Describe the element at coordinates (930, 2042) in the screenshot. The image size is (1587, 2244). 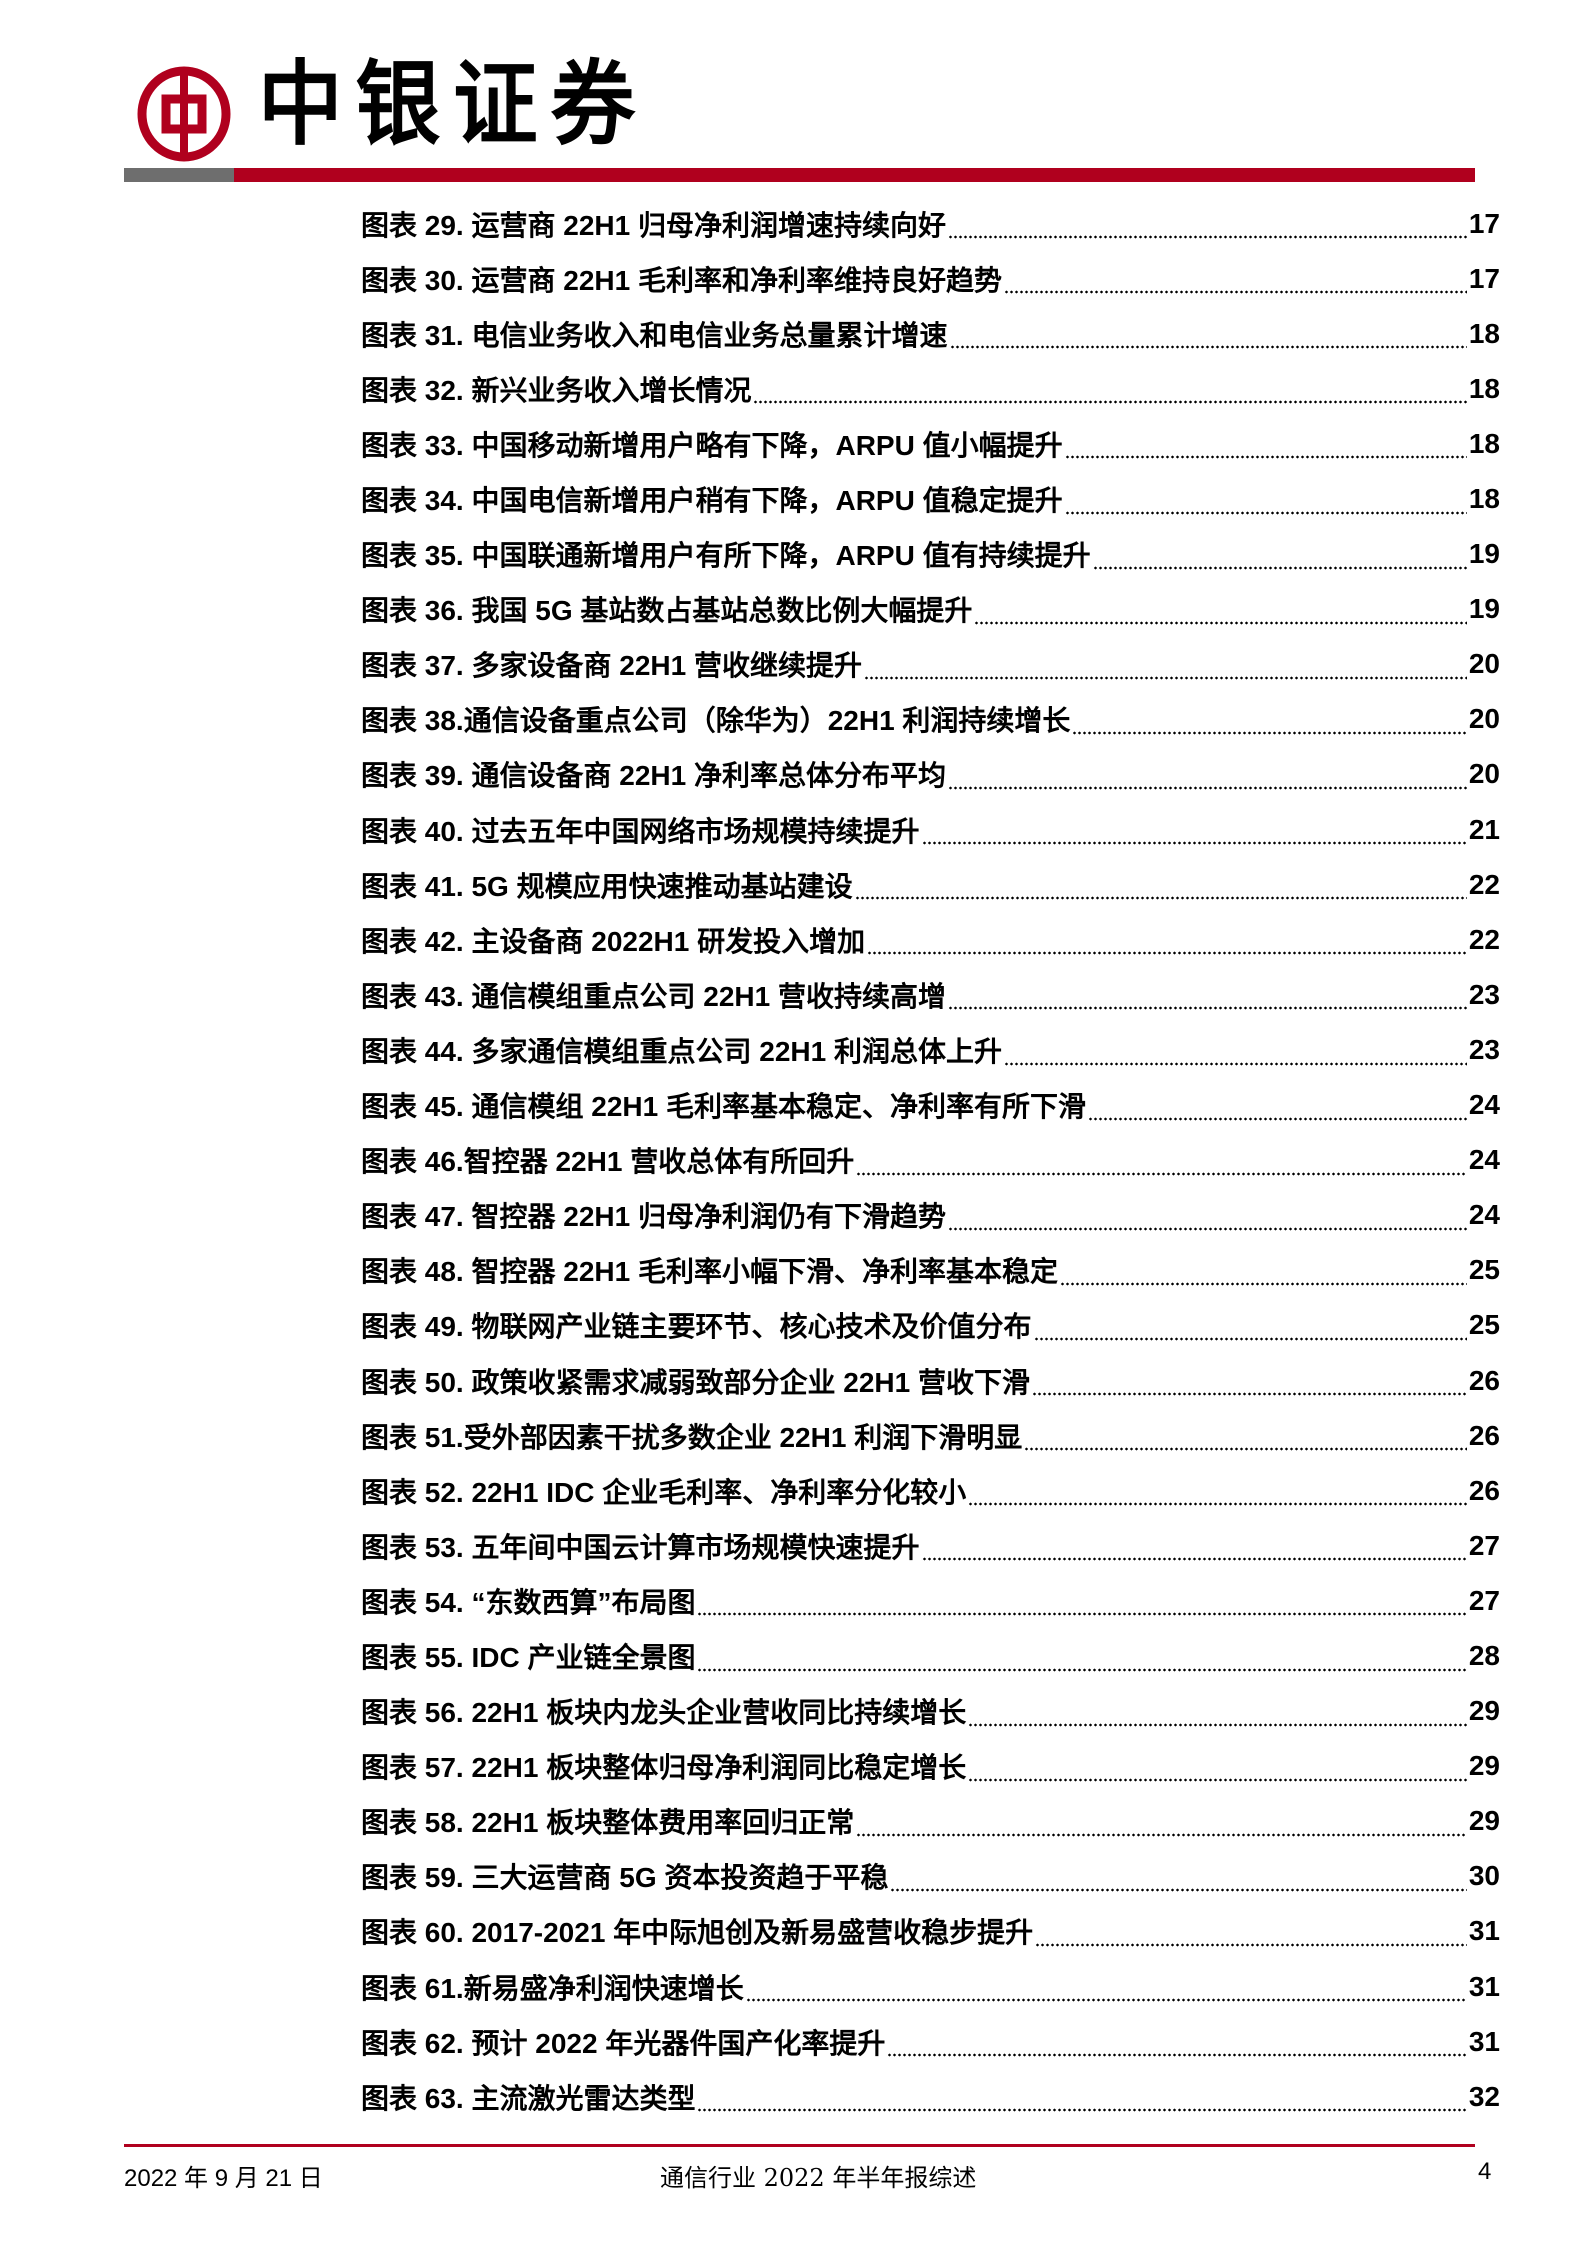
I see `toc-entry: 图表 62. 预计 2022 年光器件国产化率提升 31` at that location.